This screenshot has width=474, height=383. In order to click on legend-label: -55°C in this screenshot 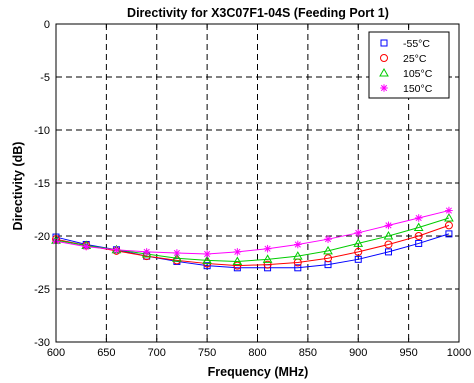, I will do `click(416, 44)`.